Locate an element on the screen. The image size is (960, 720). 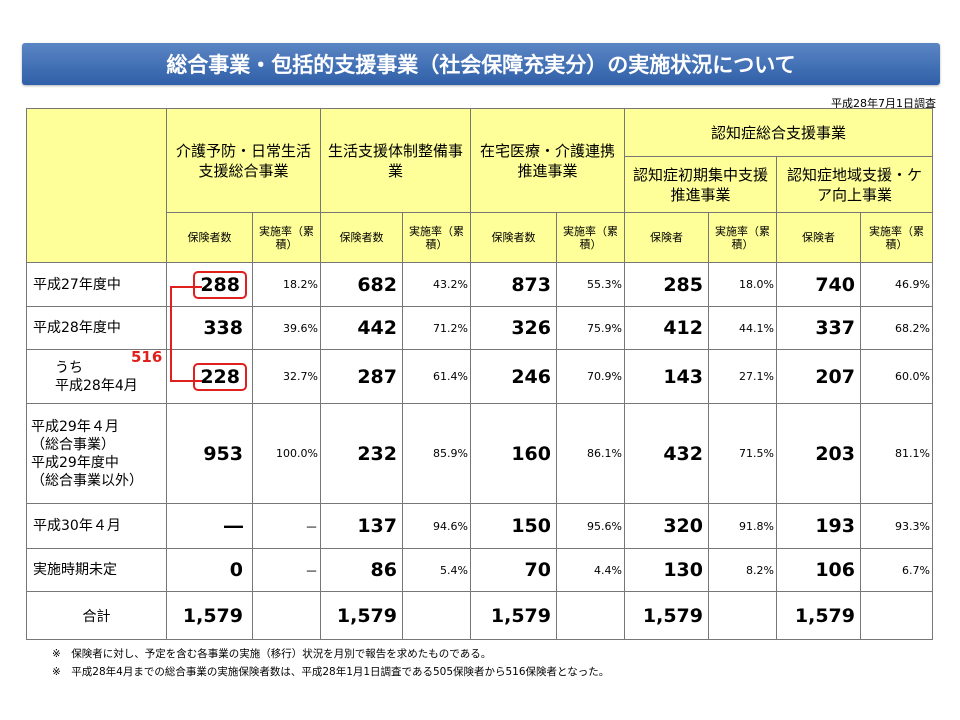
count-cell: 442 is located at coordinates (361, 328).